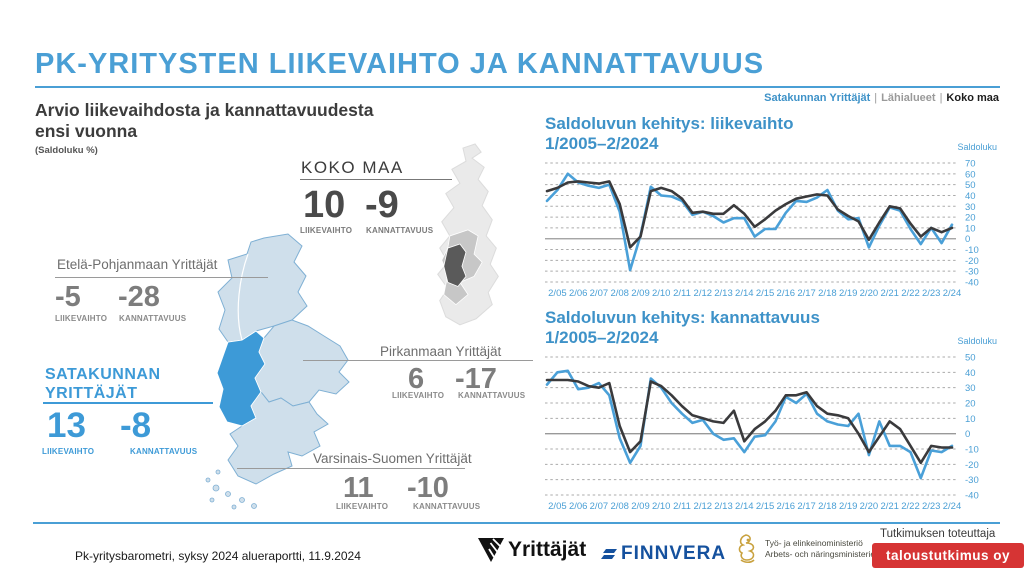  I want to click on pirkanmaa-liikevaihto-value: 6, so click(416, 379).